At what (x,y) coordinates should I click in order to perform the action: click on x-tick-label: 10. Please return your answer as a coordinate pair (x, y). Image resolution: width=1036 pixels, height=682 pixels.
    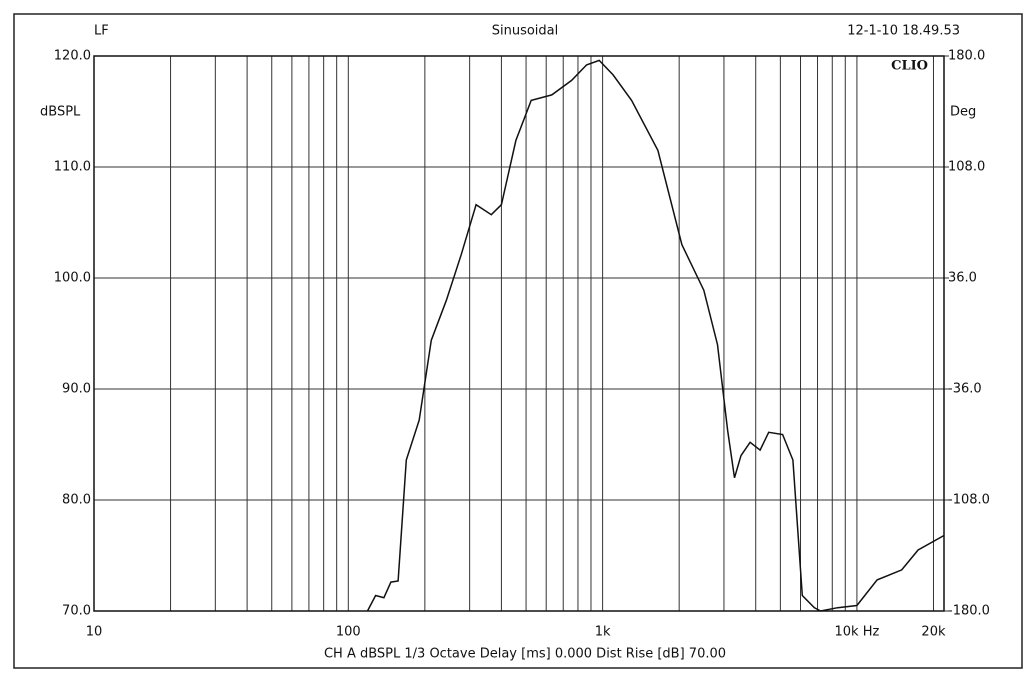
    Looking at the image, I should click on (94, 632).